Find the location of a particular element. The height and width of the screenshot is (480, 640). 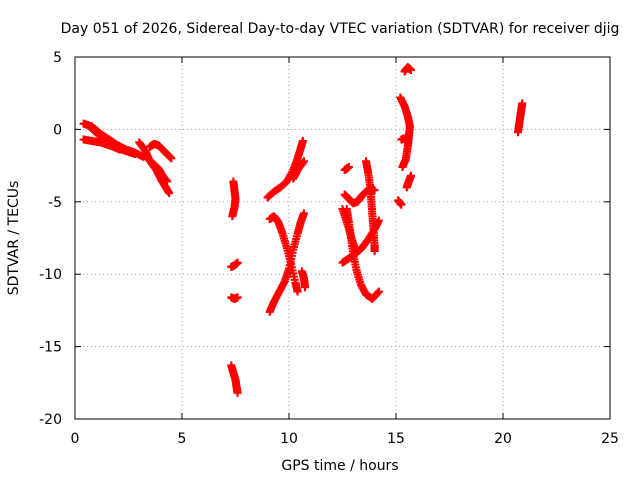

x-axis-label: GPS time / hours is located at coordinates (339, 466).